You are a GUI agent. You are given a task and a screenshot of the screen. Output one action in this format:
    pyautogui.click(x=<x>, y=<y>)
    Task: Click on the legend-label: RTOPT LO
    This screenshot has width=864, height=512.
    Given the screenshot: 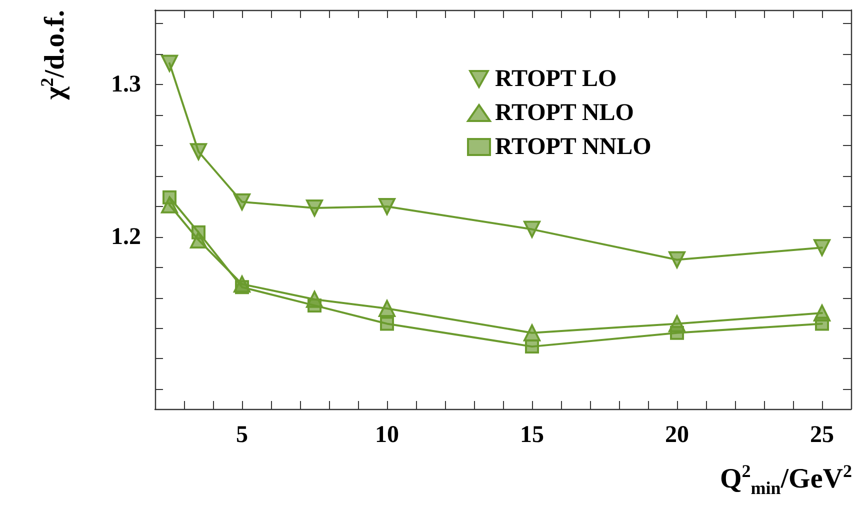 What is the action you would take?
    pyautogui.click(x=556, y=79)
    